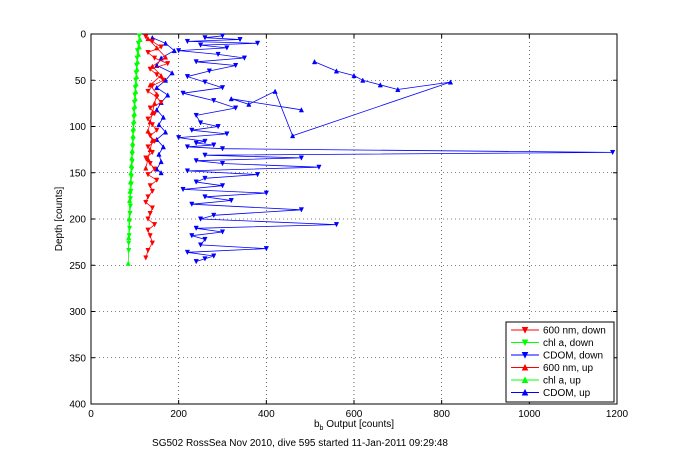 The width and height of the screenshot is (681, 454). What do you see at coordinates (77, 266) in the screenshot?
I see `y-tick-label: 250` at bounding box center [77, 266].